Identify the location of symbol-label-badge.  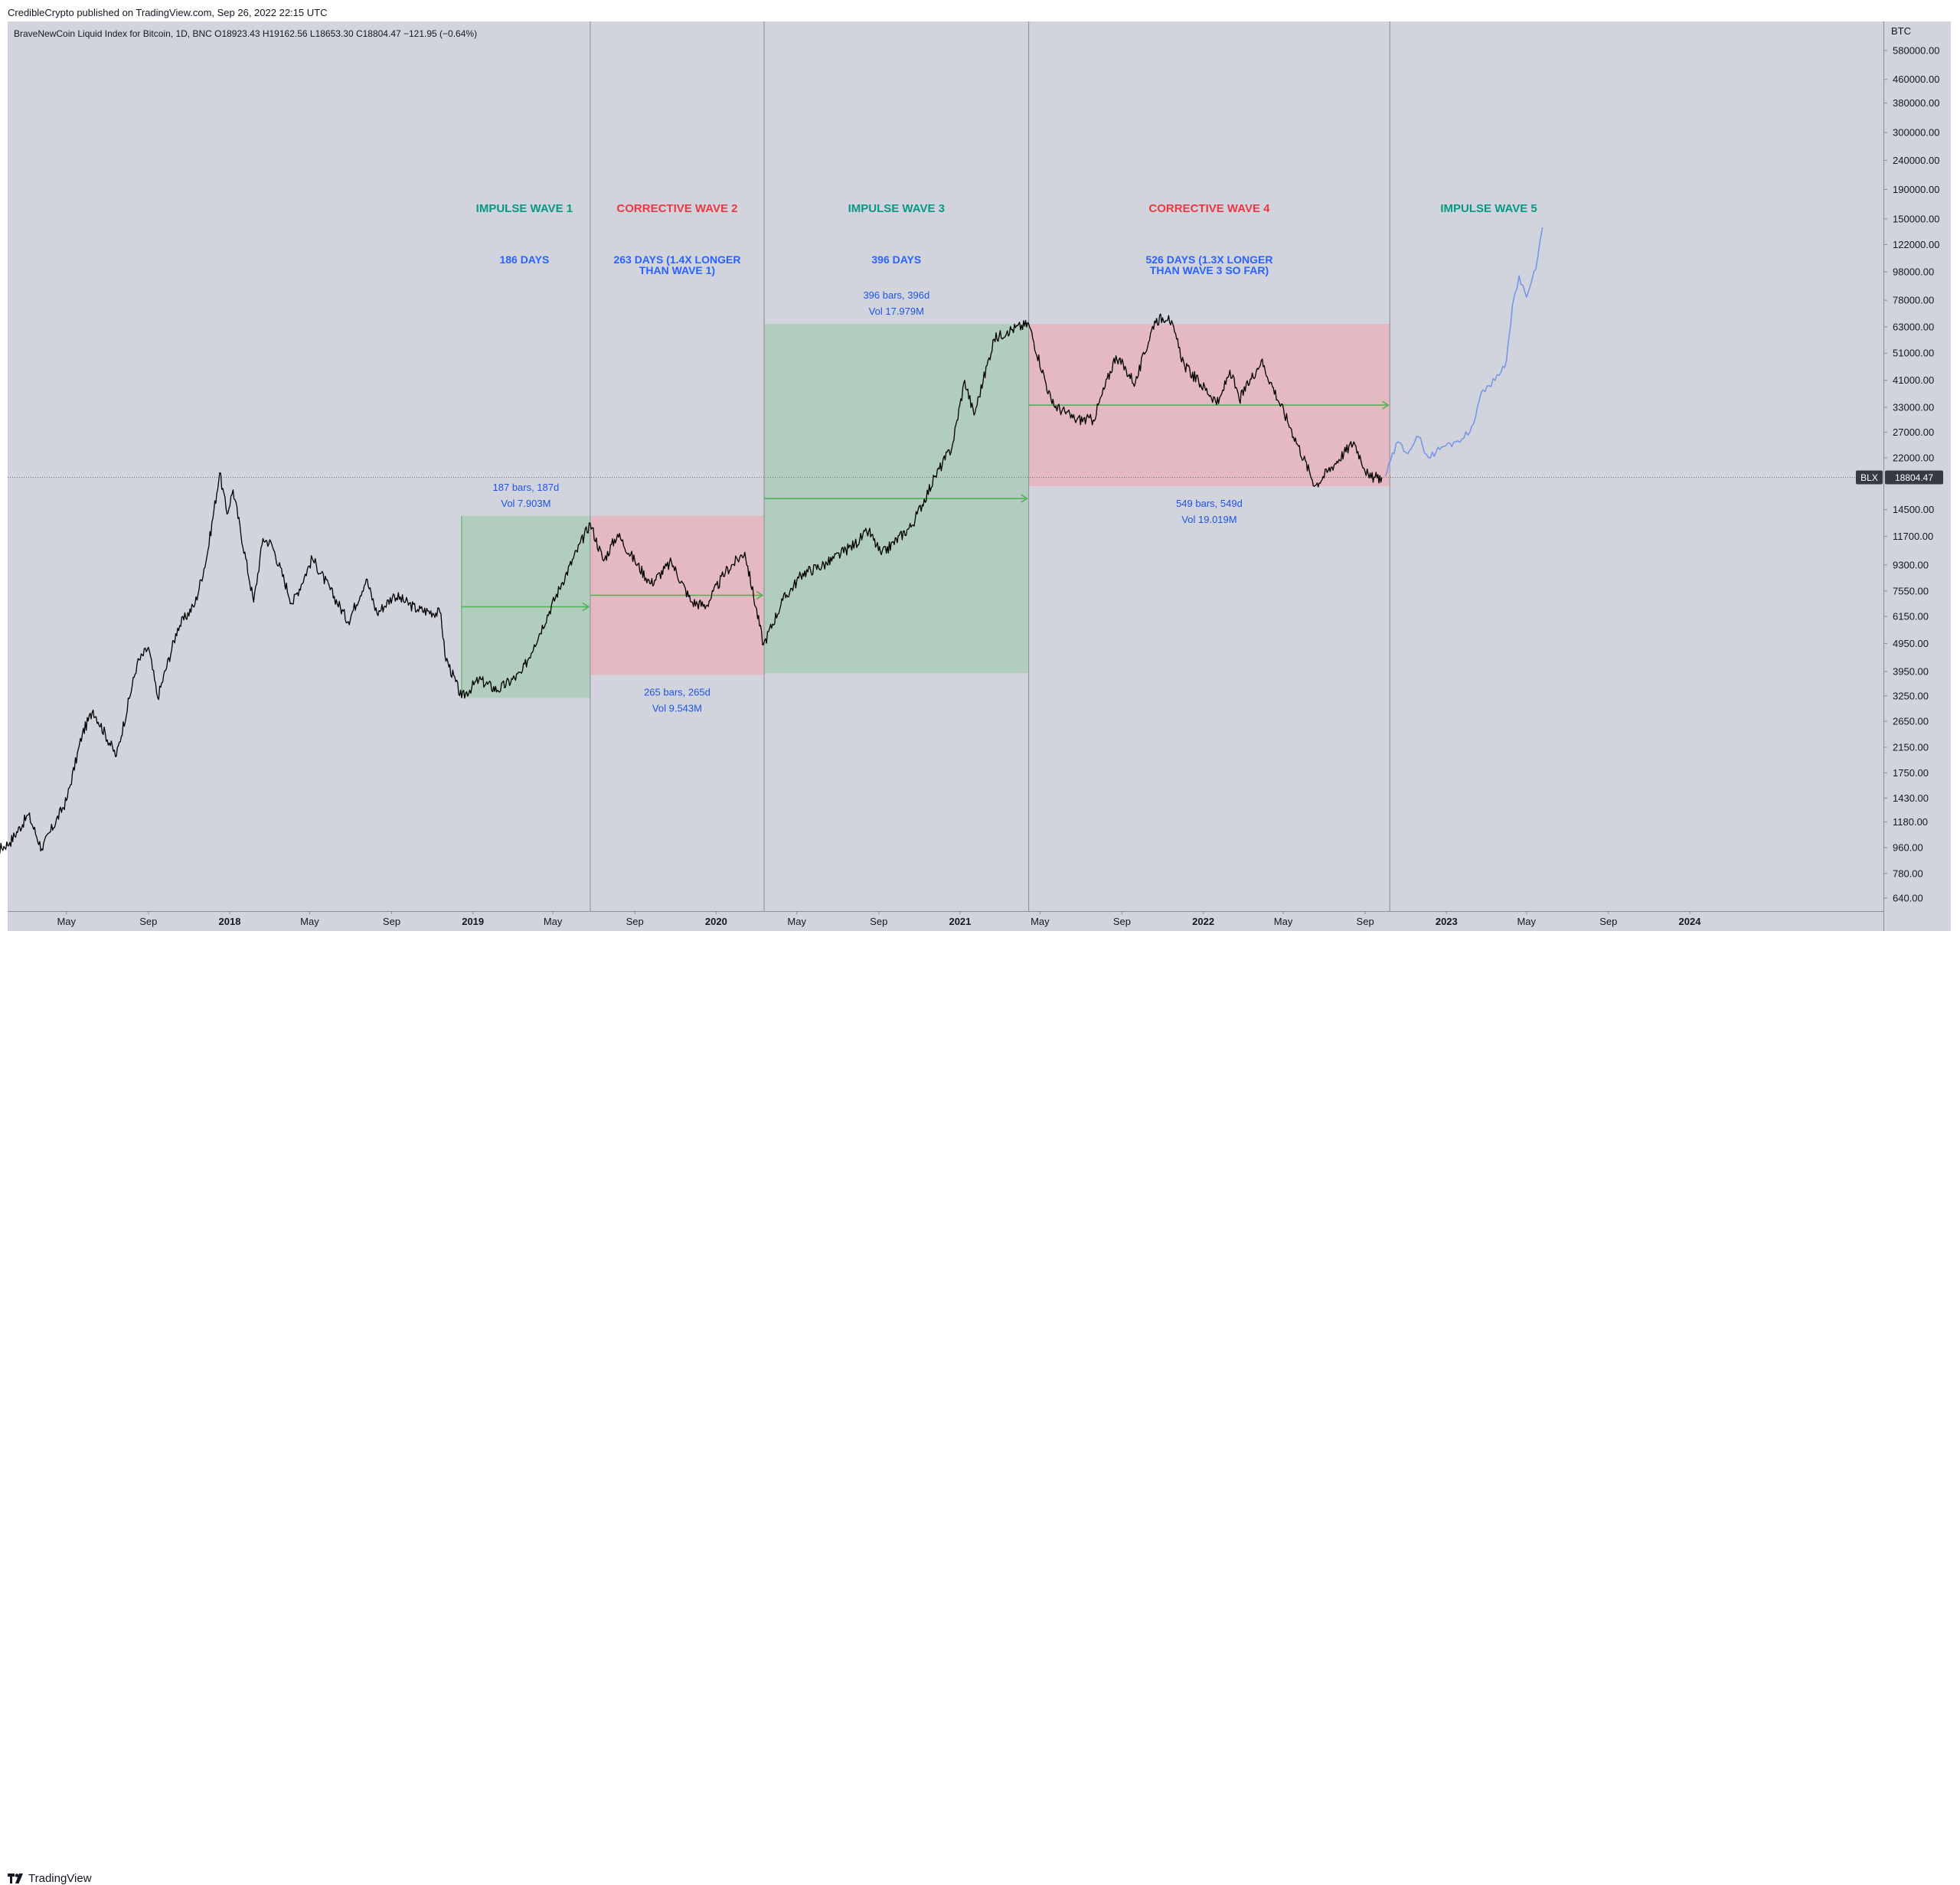
(1869, 477).